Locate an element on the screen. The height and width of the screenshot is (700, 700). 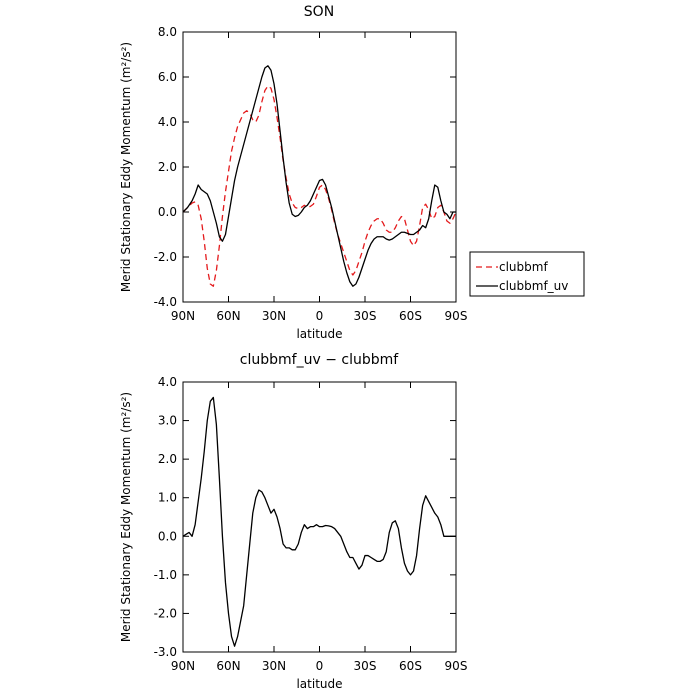
top-panel-legend: clubbmf clubbmf_uv is located at coordinates (527, 274).